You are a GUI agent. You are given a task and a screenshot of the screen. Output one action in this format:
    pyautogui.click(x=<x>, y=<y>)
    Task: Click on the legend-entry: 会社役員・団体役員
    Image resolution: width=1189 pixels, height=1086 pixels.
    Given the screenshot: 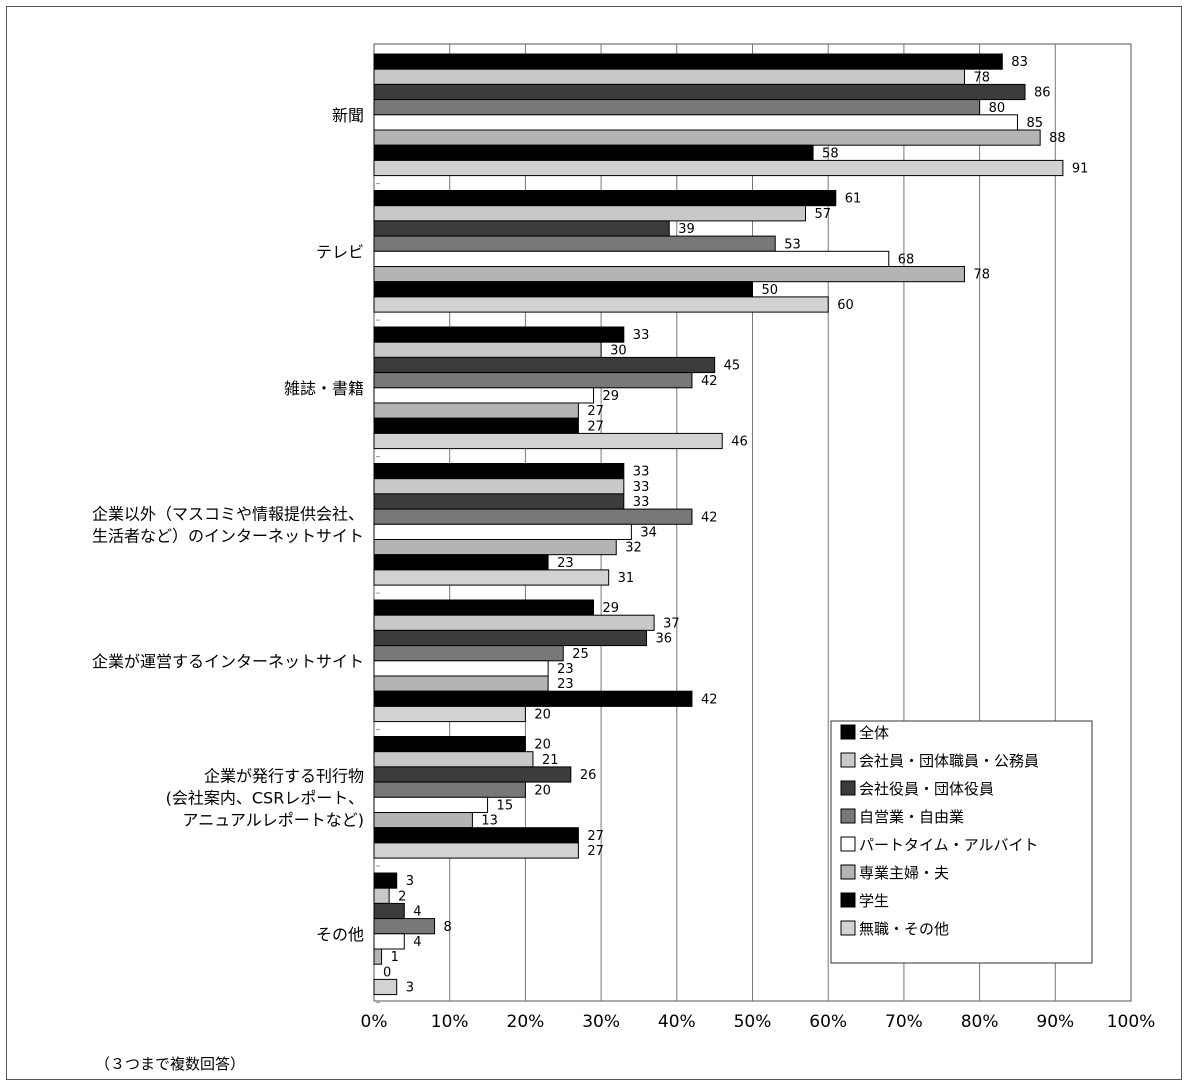 What is the action you would take?
    pyautogui.click(x=926, y=789)
    